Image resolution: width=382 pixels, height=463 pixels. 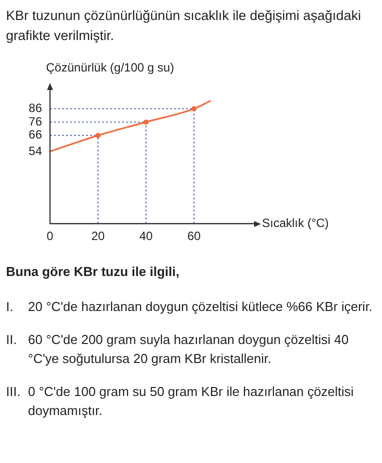 What do you see at coordinates (35, 135) in the screenshot?
I see `y-tick-label: 66` at bounding box center [35, 135].